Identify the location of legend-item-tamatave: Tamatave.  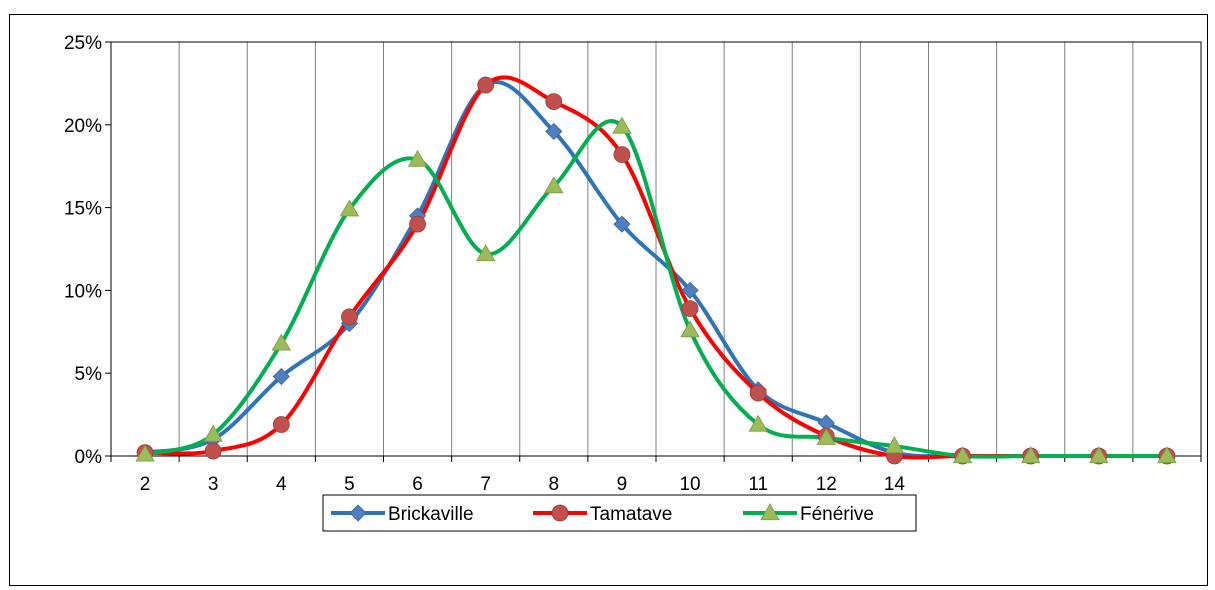
(602, 514).